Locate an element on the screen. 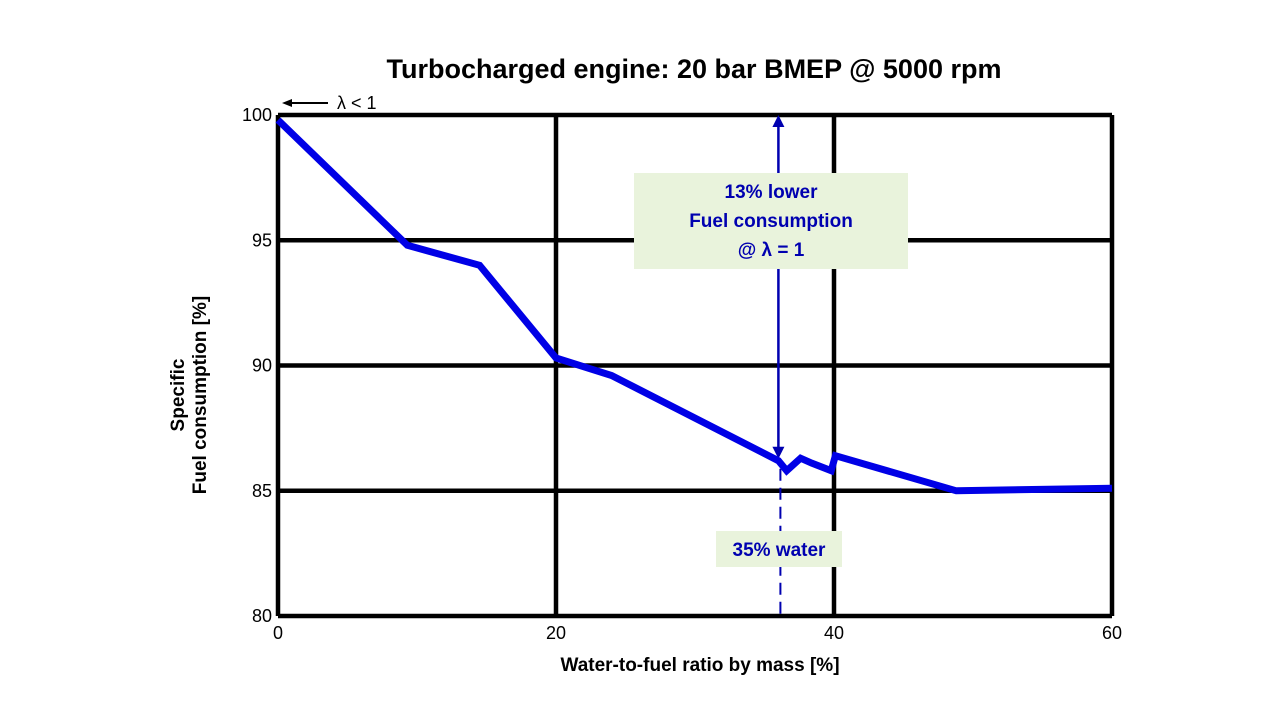 The height and width of the screenshot is (720, 1280). x-tick-label: 20 is located at coordinates (556, 633).